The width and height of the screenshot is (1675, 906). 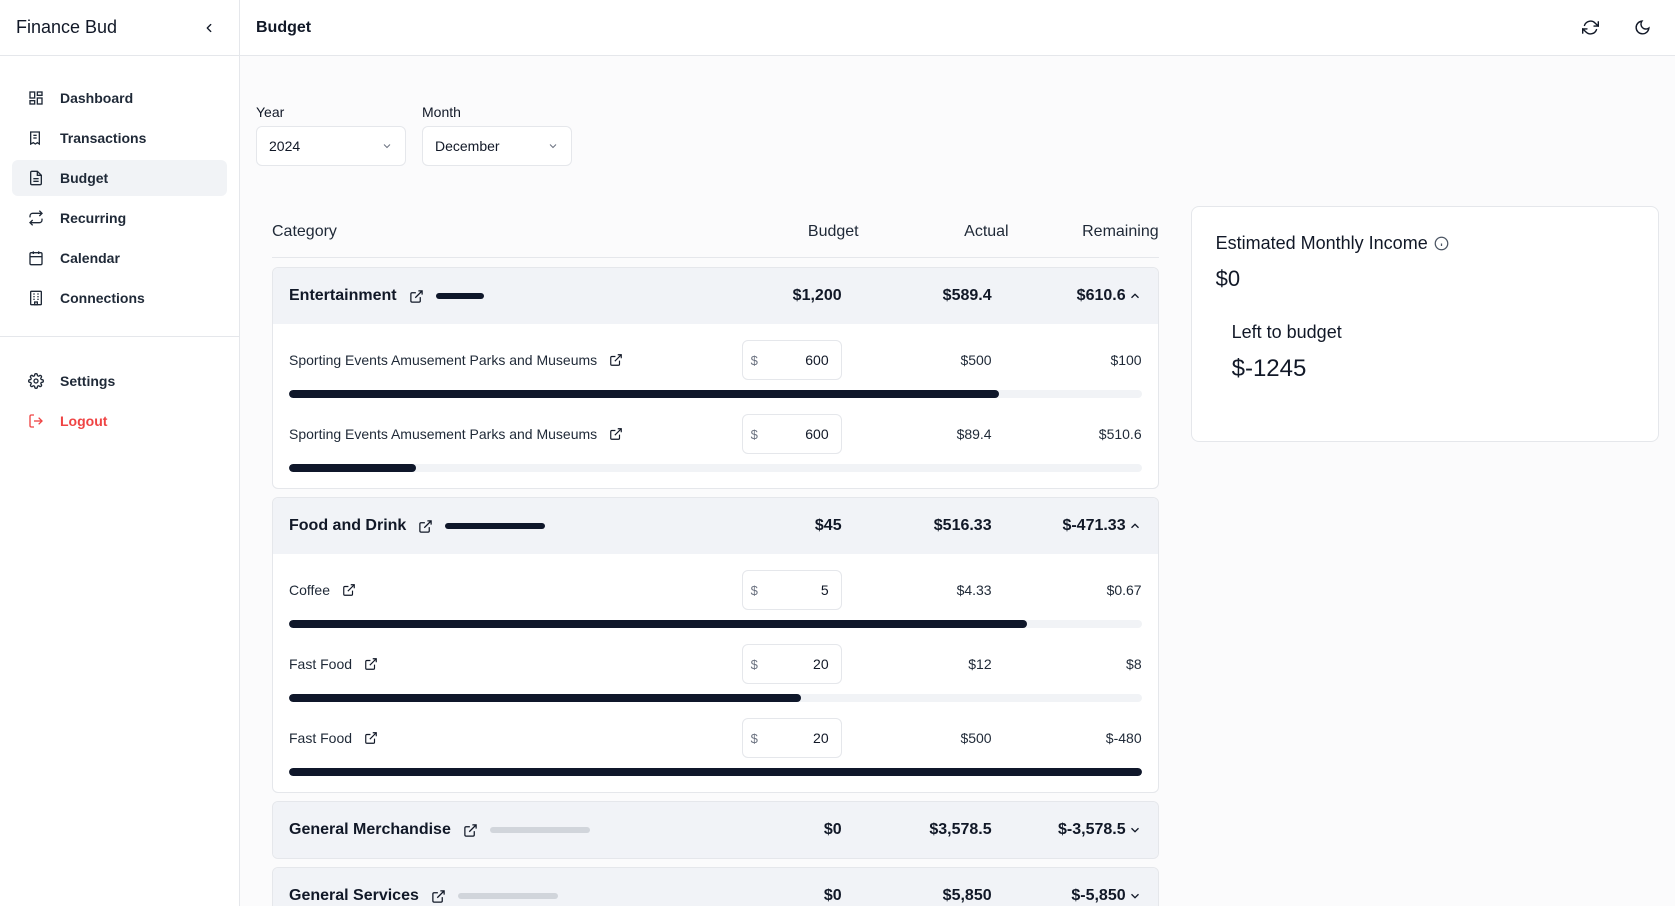 What do you see at coordinates (119, 98) in the screenshot?
I see `sidebar-item-dashboard: Dashboard` at bounding box center [119, 98].